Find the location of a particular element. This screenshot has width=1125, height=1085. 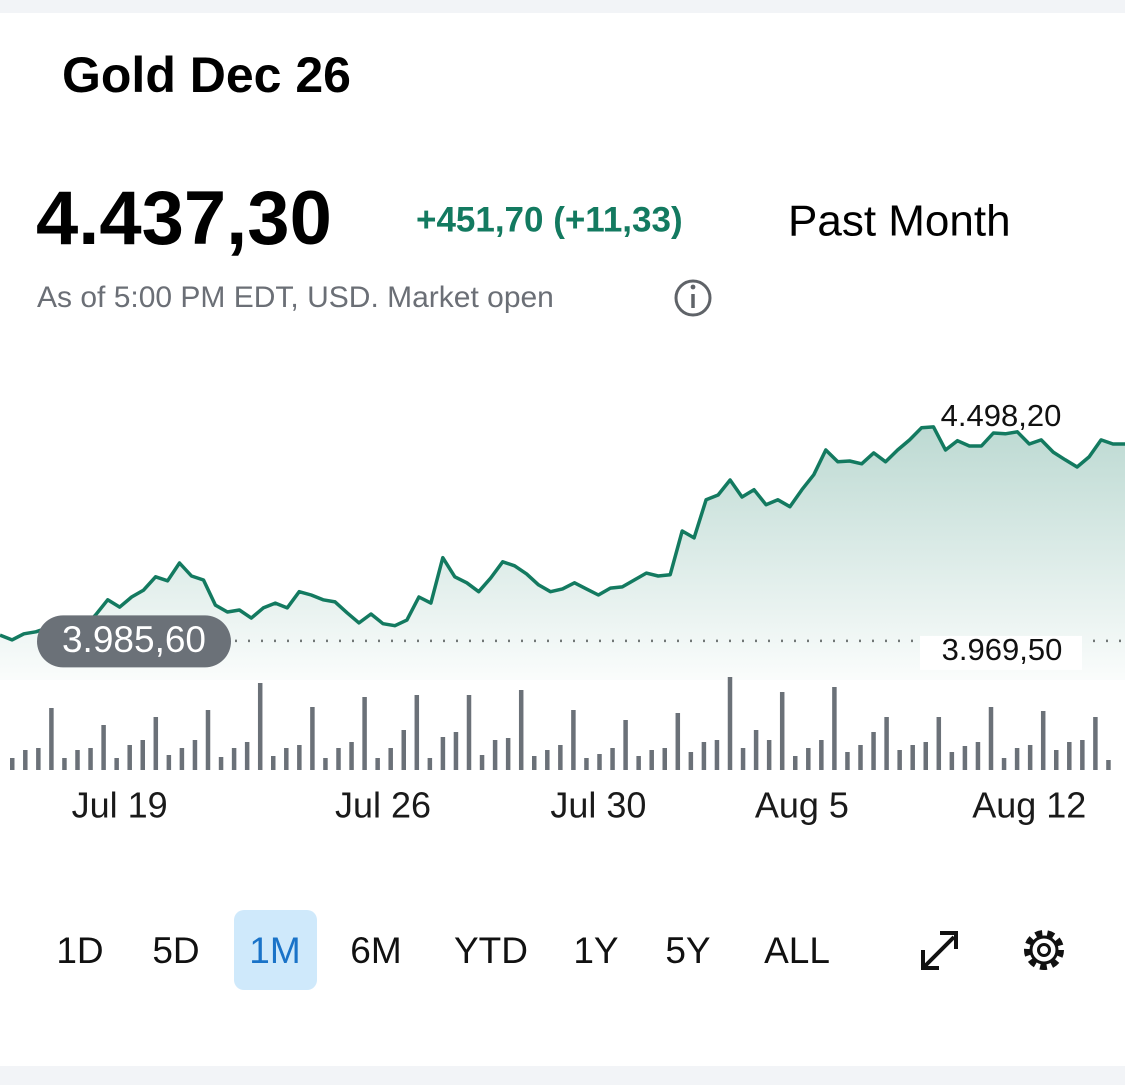

previous-close-label-bg is located at coordinates (1001, 652).